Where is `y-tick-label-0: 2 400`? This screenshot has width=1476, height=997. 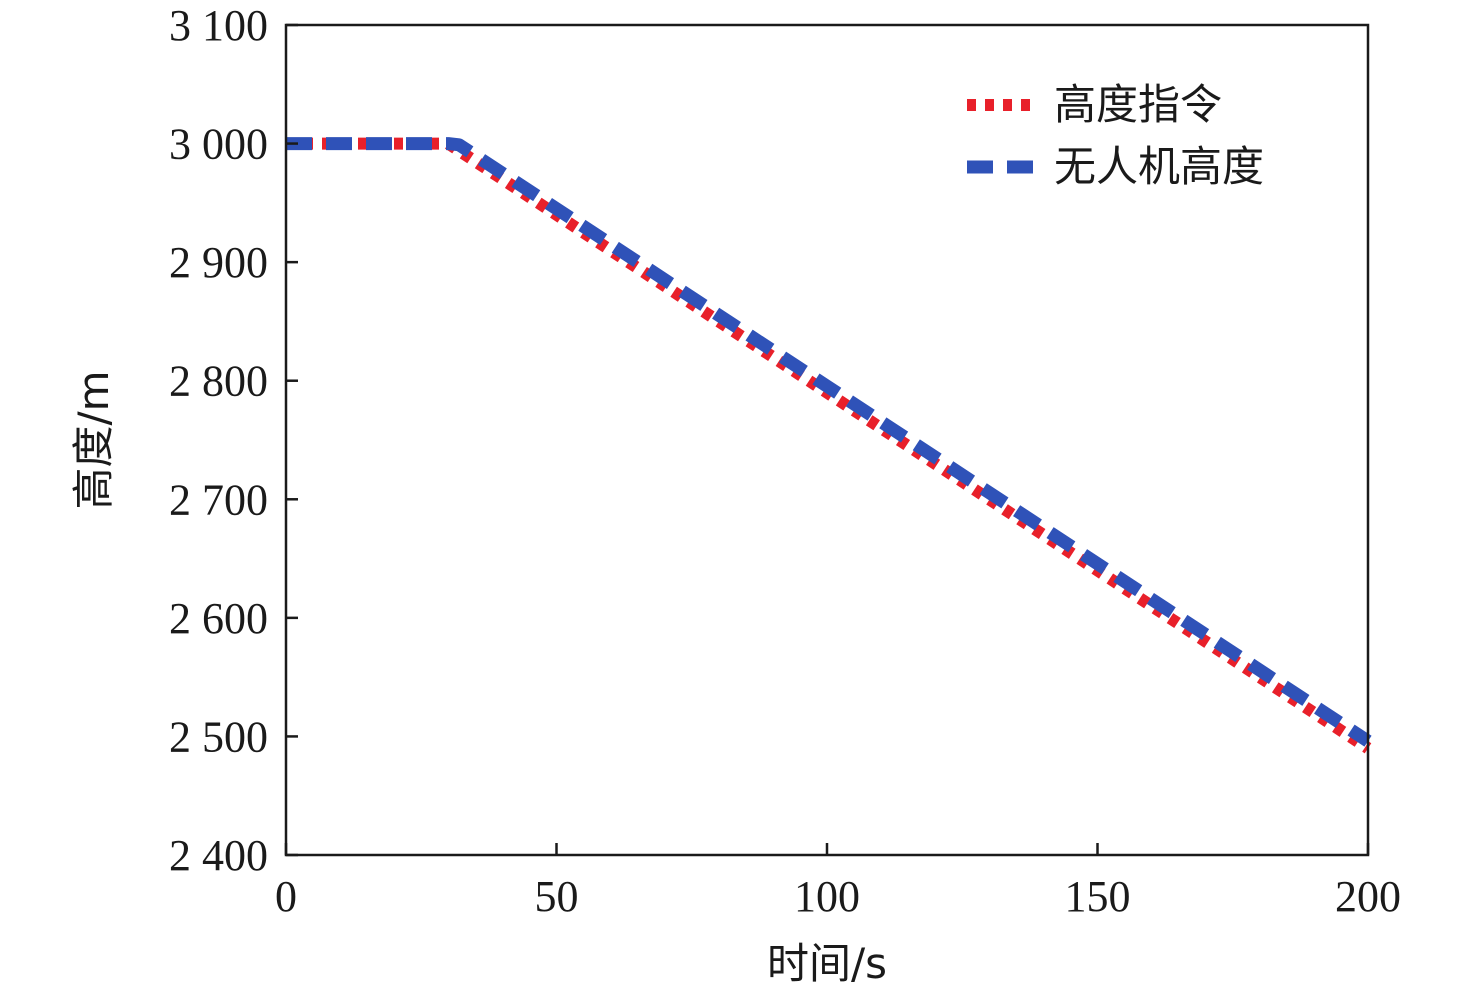 y-tick-label-0: 2 400 is located at coordinates (218, 855).